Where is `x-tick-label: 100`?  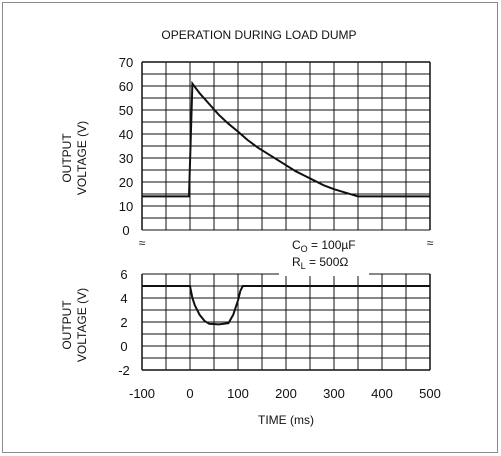 x-tick-label: 100 is located at coordinates (238, 393).